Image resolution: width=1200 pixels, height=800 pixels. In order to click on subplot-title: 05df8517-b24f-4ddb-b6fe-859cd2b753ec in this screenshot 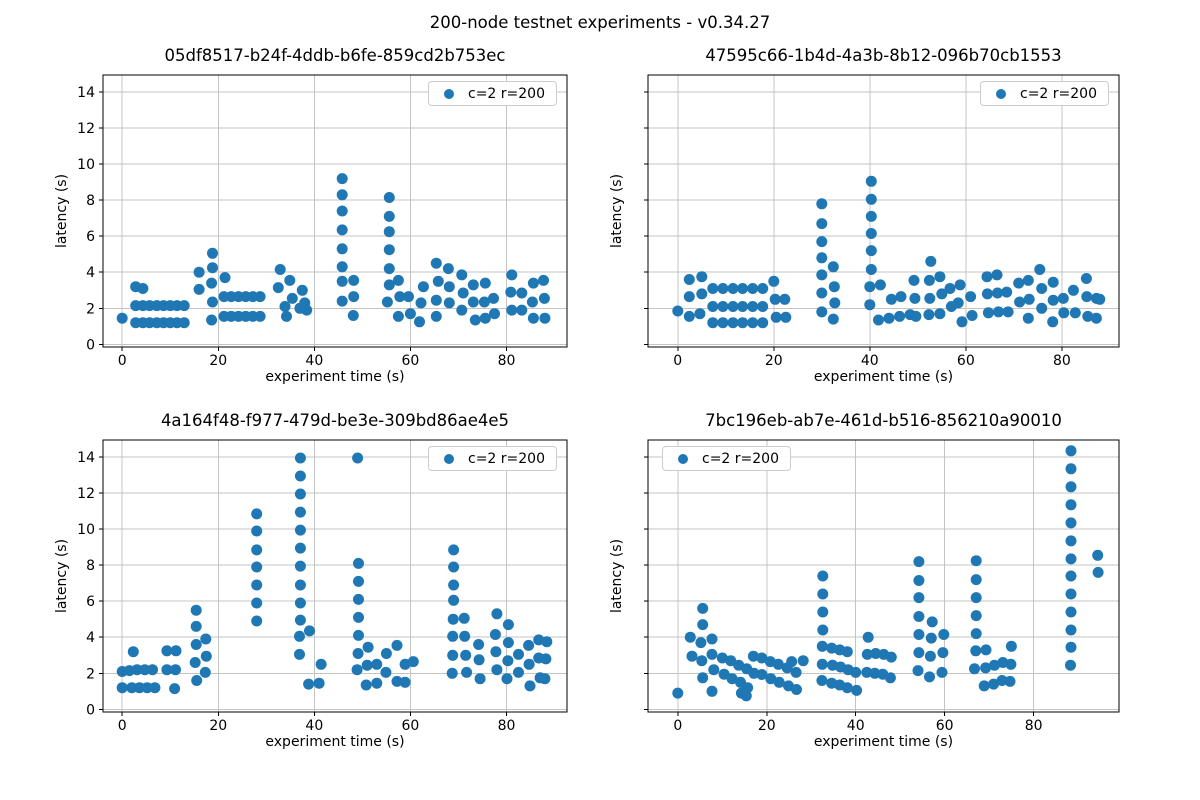, I will do `click(335, 55)`.